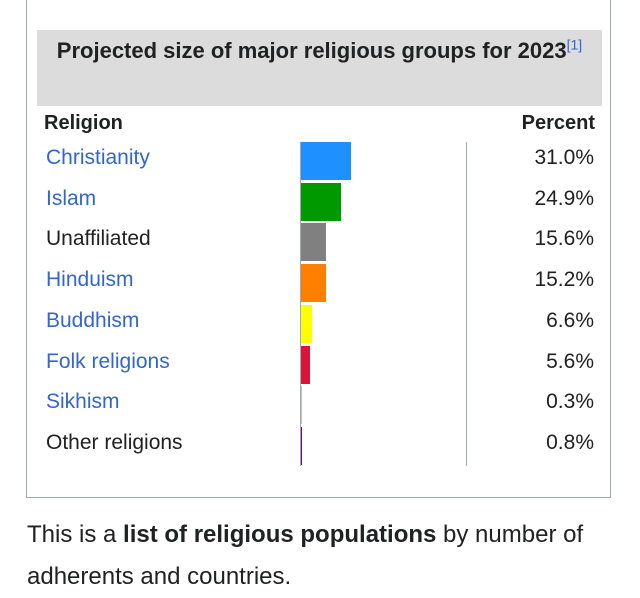 This screenshot has width=640, height=598. I want to click on religion-row: Christianity 31.0%, so click(318, 160).